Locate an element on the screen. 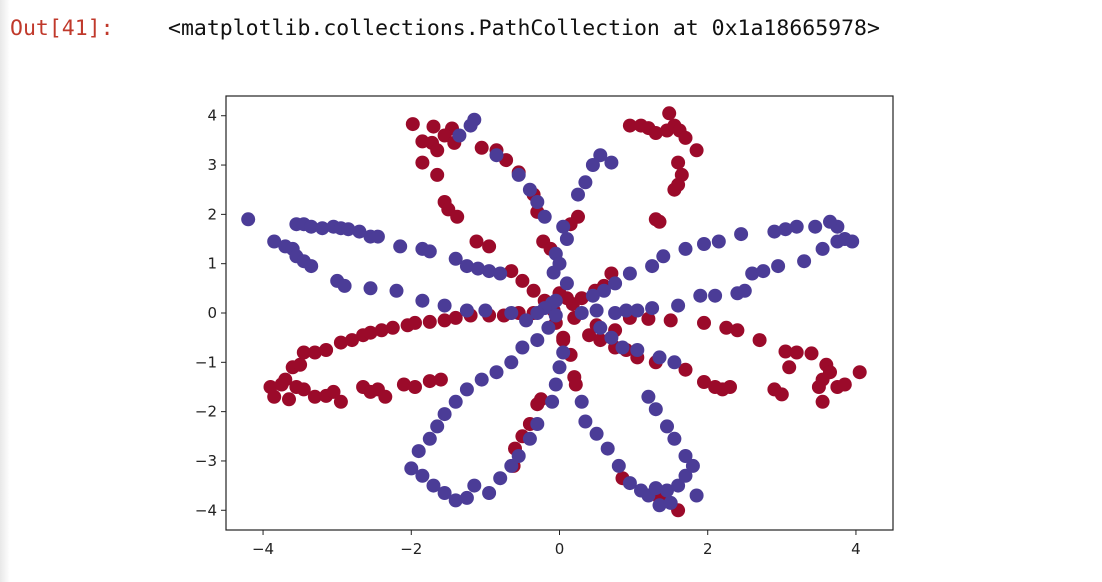 This screenshot has height=582, width=1102. y-axis: −4 −3 −2 −1 0 1 2 3 4 is located at coordinates (210, 313).